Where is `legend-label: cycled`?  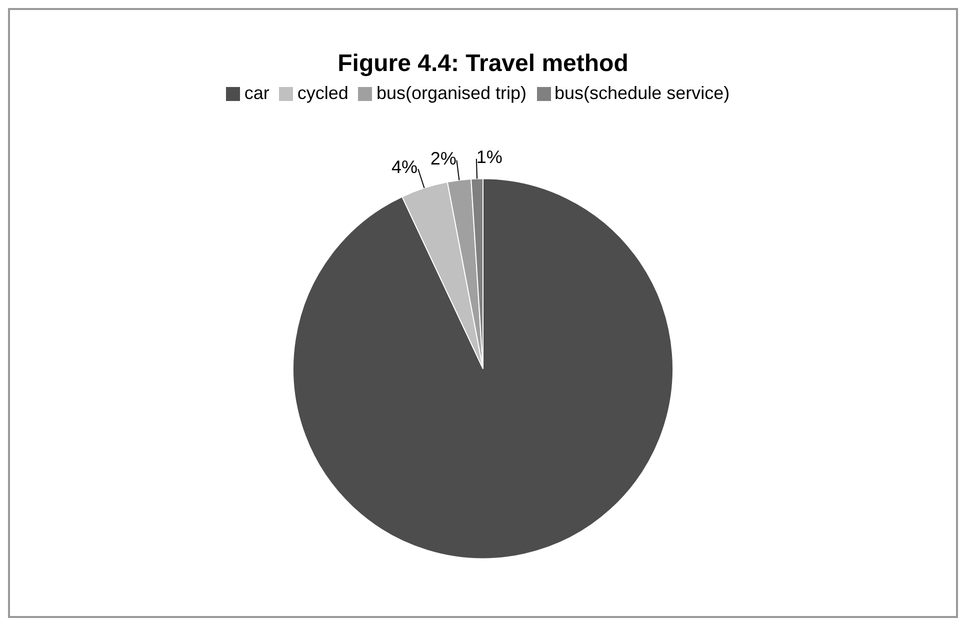 legend-label: cycled is located at coordinates (322, 93).